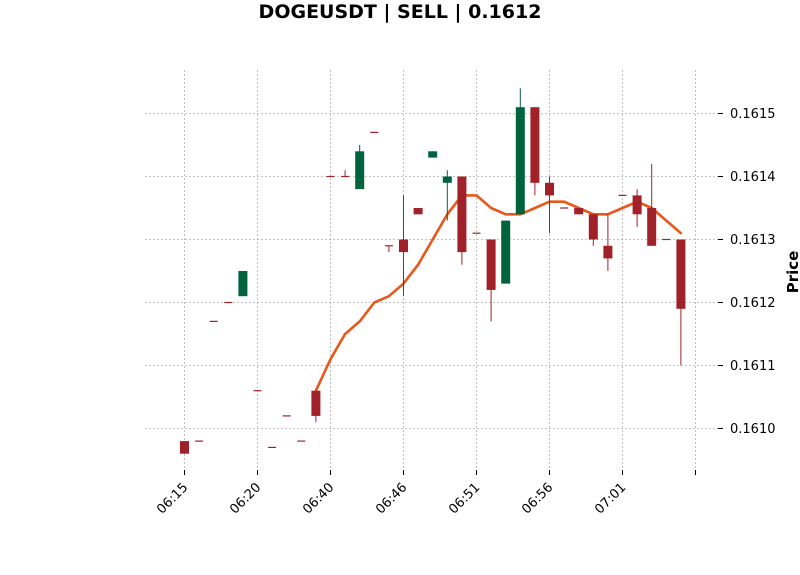 The image size is (800, 575). What do you see at coordinates (792, 272) in the screenshot?
I see `y-axis-label: Price` at bounding box center [792, 272].